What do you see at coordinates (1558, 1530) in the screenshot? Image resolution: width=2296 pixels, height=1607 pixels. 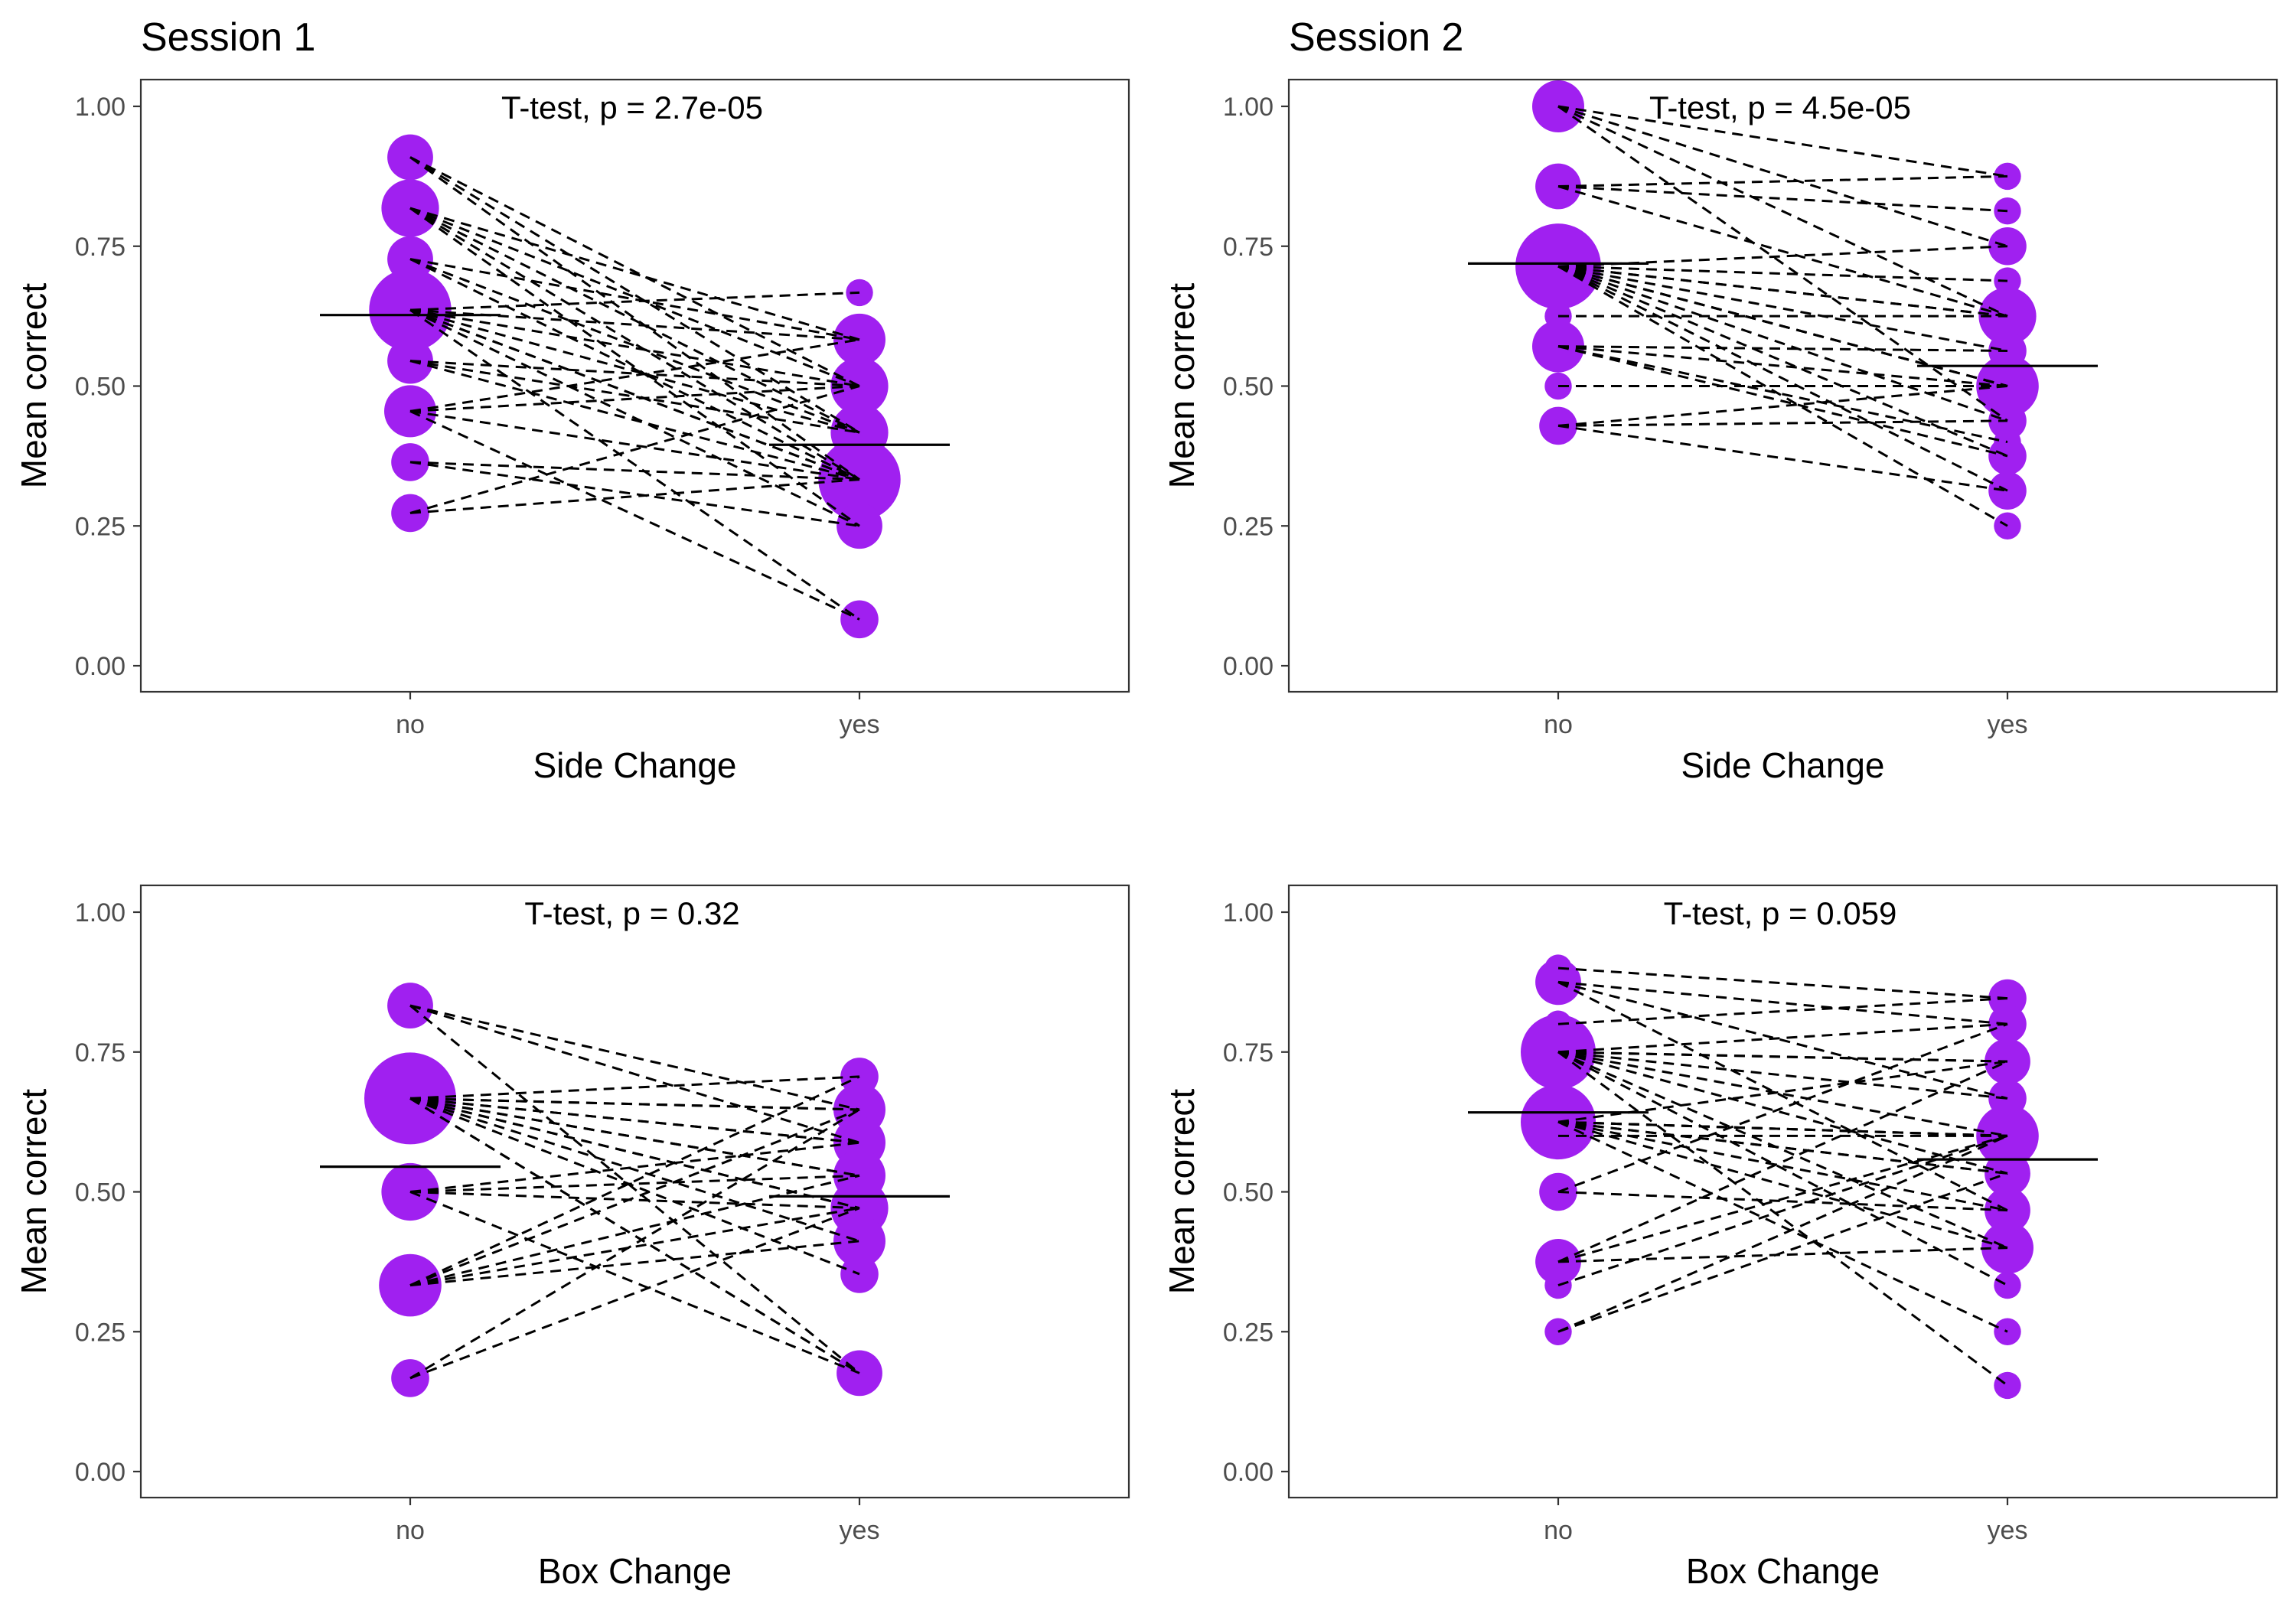 I see `chart-4-xtick-label-no: no` at bounding box center [1558, 1530].